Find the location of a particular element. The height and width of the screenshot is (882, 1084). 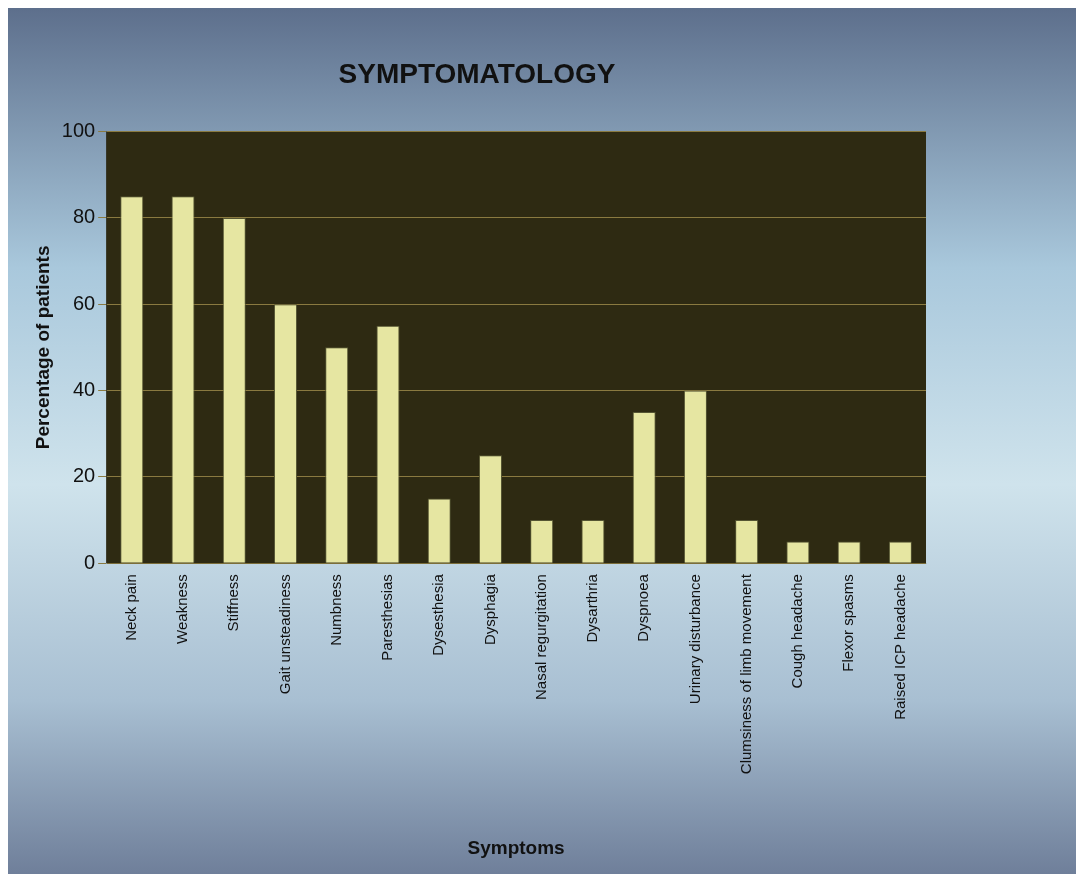

x-tick-label: Neck pain is located at coordinates (130, 607).